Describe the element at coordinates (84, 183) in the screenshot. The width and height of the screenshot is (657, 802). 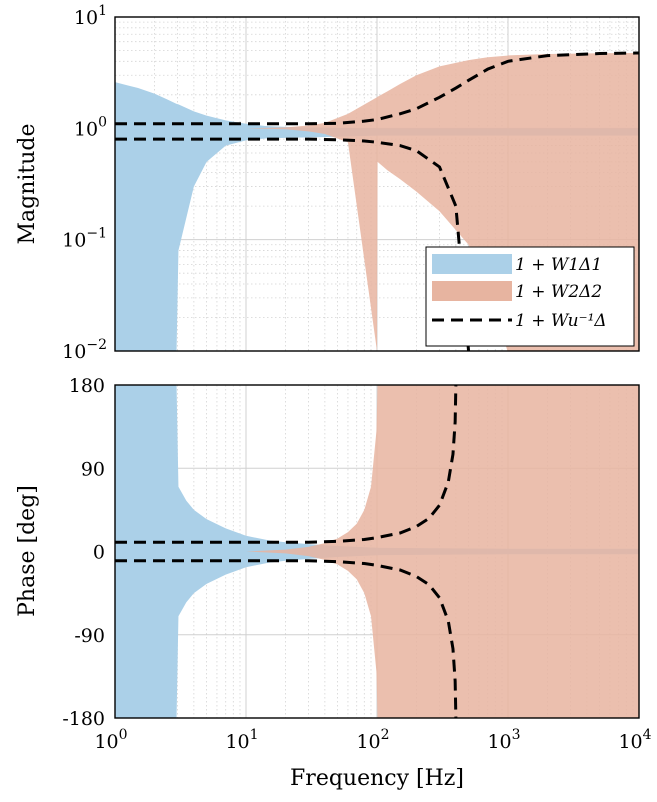
I see `magnitude-tick-labels: 10¹ 10⁰ 10⁻¹ 10⁻²` at that location.